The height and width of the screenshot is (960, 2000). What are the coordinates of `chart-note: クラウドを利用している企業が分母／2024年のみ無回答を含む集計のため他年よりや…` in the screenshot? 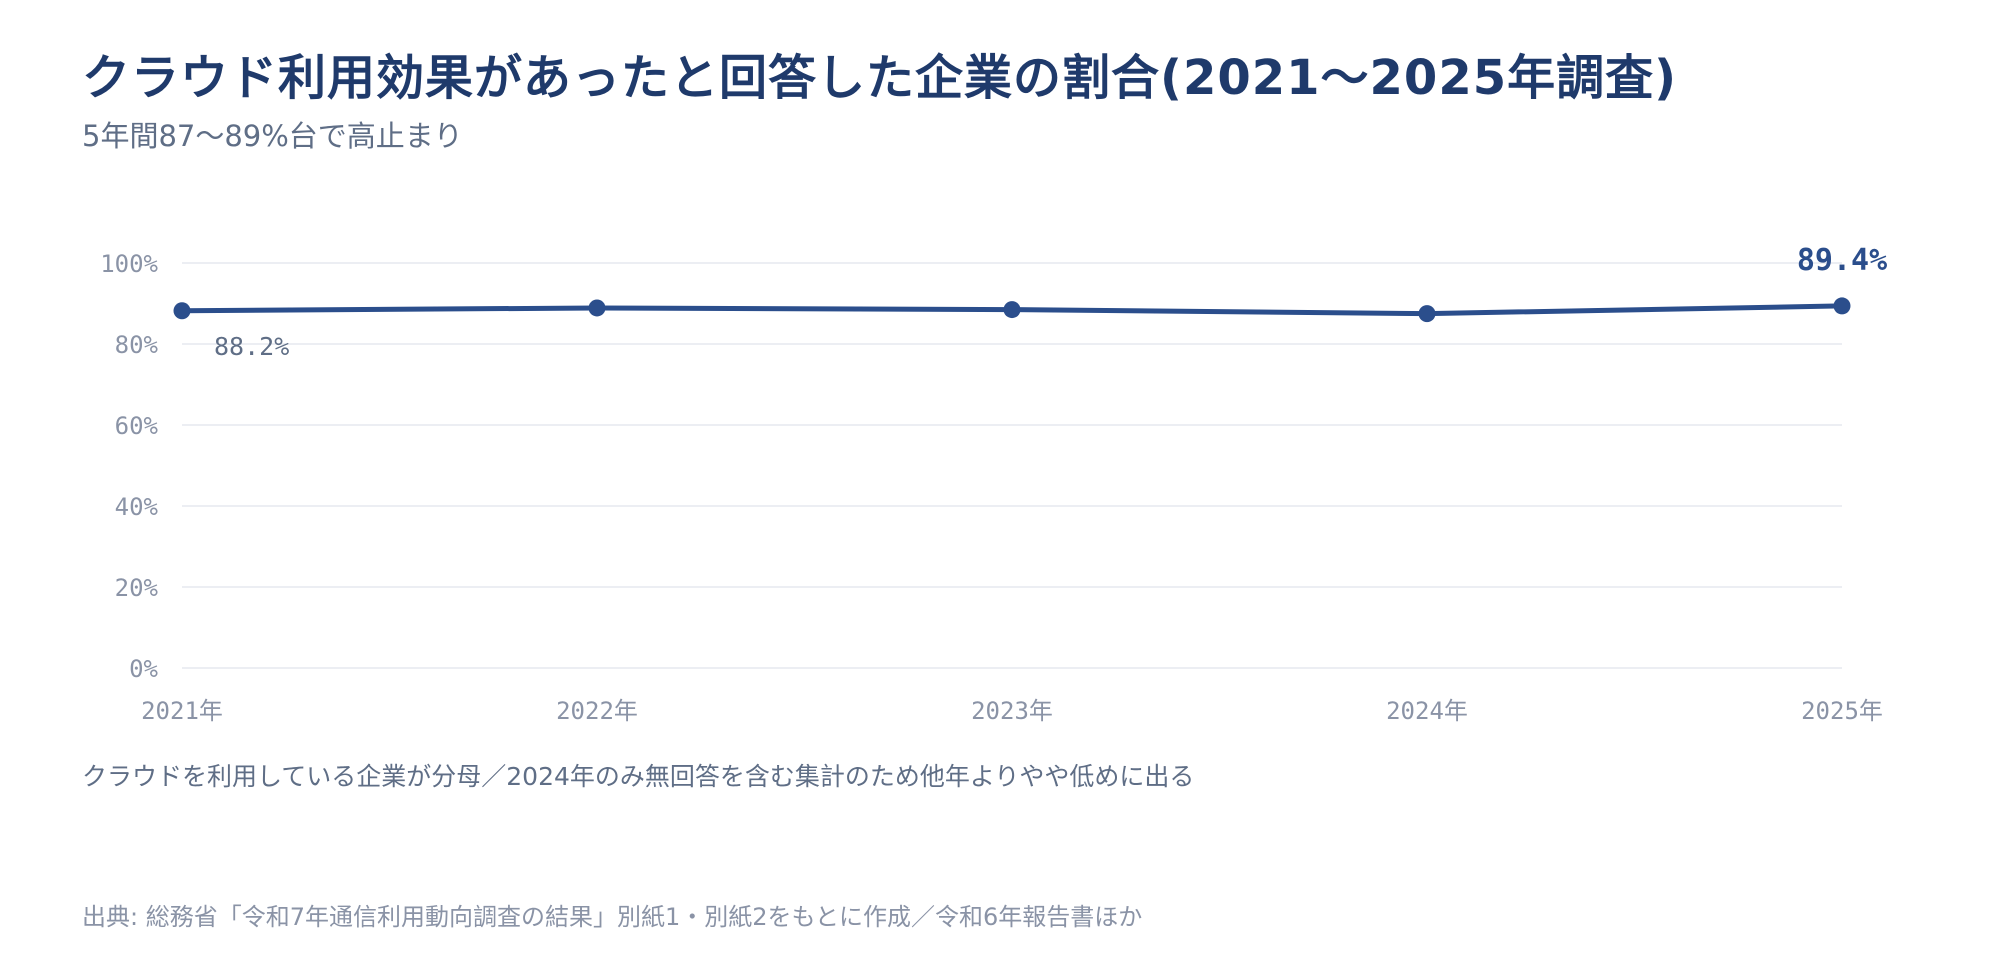 It's located at (638, 776).